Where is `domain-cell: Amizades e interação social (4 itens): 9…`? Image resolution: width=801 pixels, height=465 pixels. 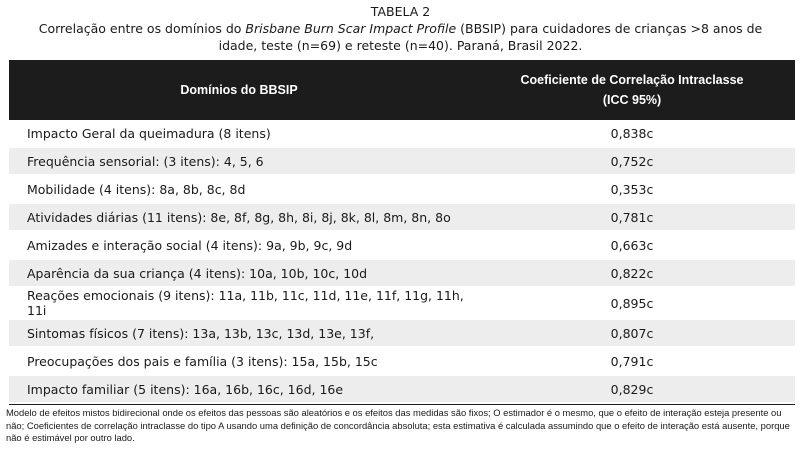 domain-cell: Amizades e interação social (4 itens): 9… is located at coordinates (239, 245).